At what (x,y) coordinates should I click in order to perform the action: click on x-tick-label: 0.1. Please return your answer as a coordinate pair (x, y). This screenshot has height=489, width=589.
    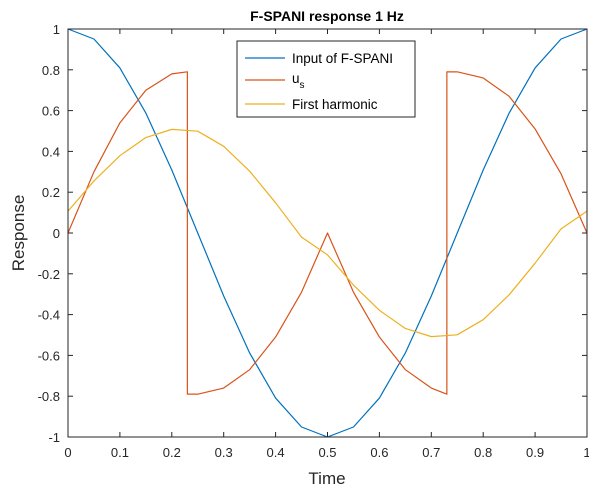
    Looking at the image, I should click on (120, 452).